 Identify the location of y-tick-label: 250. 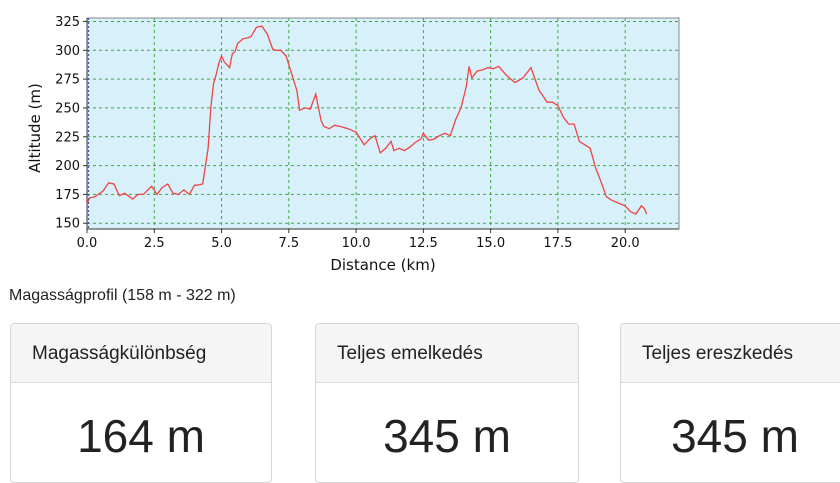
(67, 108).